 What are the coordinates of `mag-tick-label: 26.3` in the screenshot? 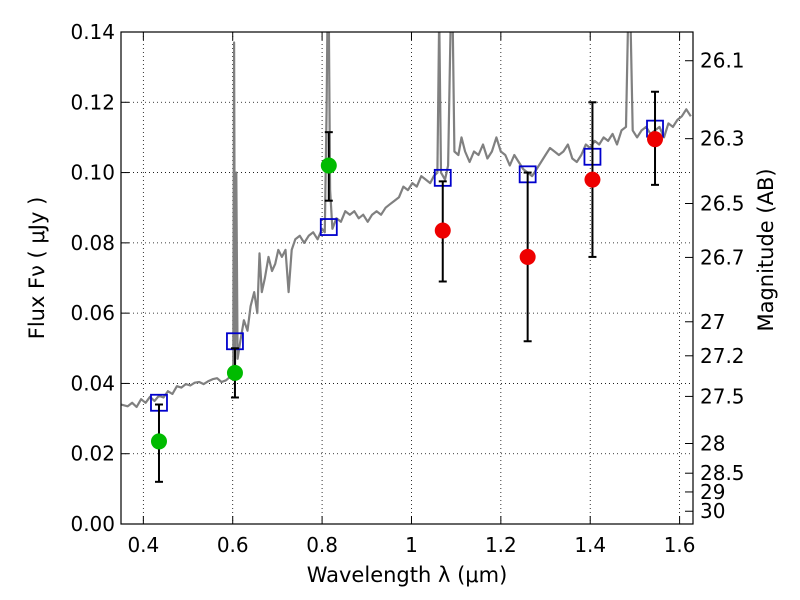 It's located at (722, 139).